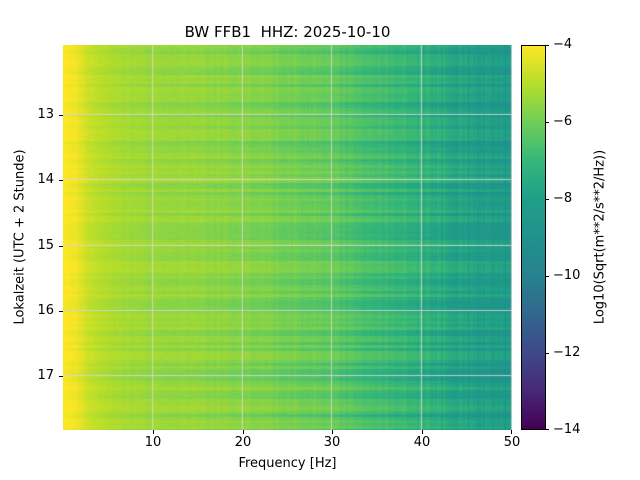  Describe the element at coordinates (533, 237) in the screenshot. I see `colorbar` at that location.